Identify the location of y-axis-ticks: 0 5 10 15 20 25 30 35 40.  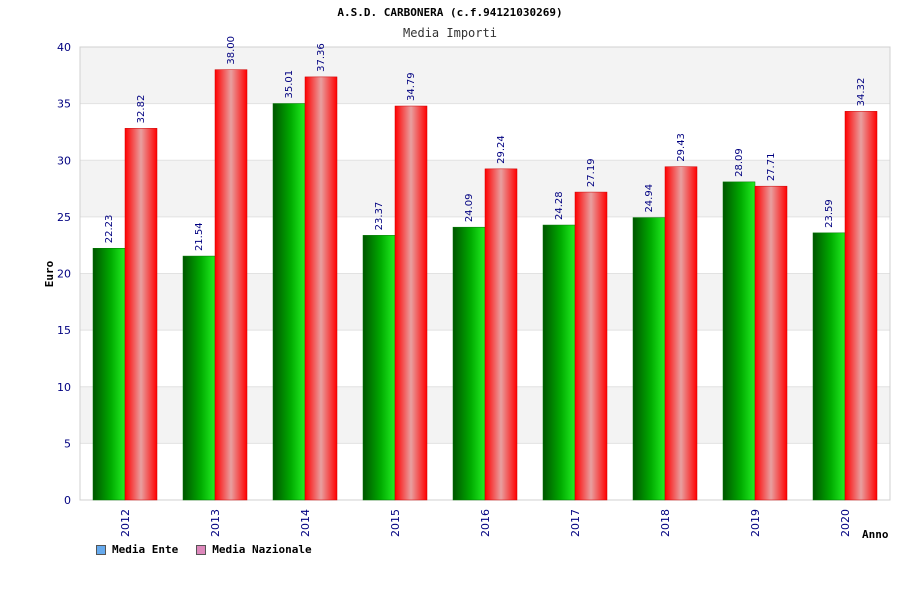
(64, 274).